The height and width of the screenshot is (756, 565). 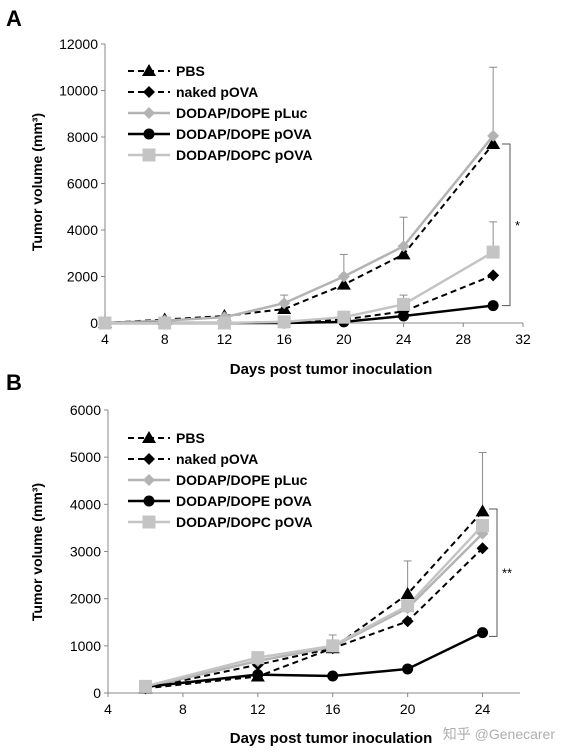 I want to click on panel-b-xlabel: Days post tumor inoculation, so click(x=331, y=738).